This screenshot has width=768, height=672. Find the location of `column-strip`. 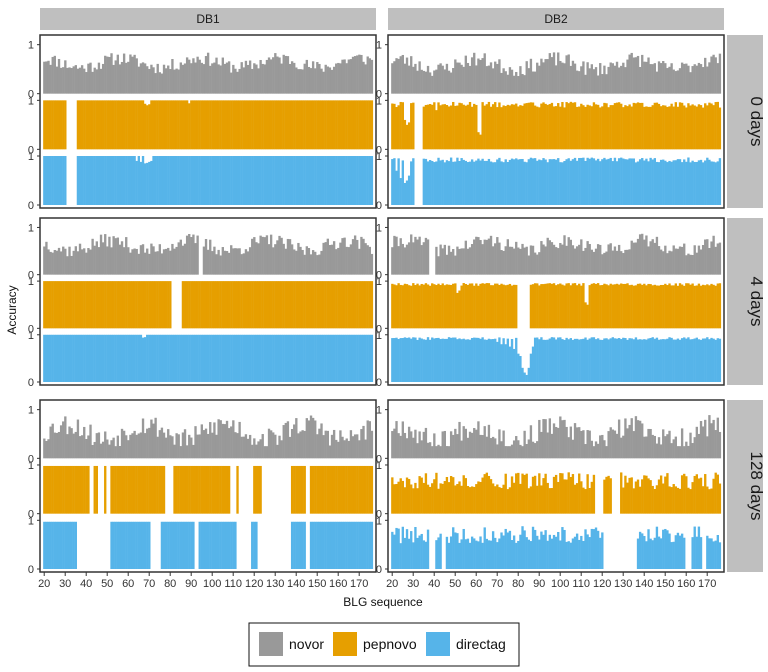

column-strip is located at coordinates (208, 19).